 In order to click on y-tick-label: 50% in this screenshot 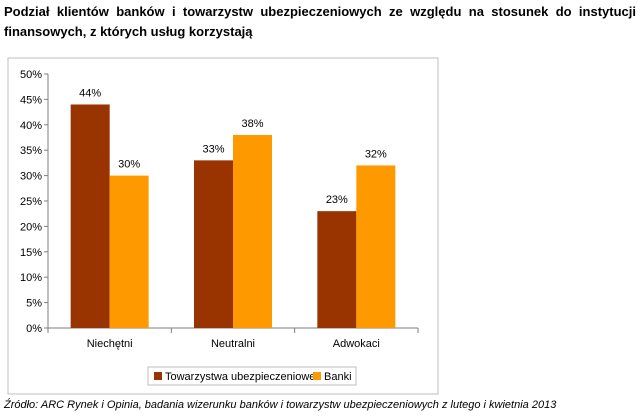, I will do `click(31, 75)`.